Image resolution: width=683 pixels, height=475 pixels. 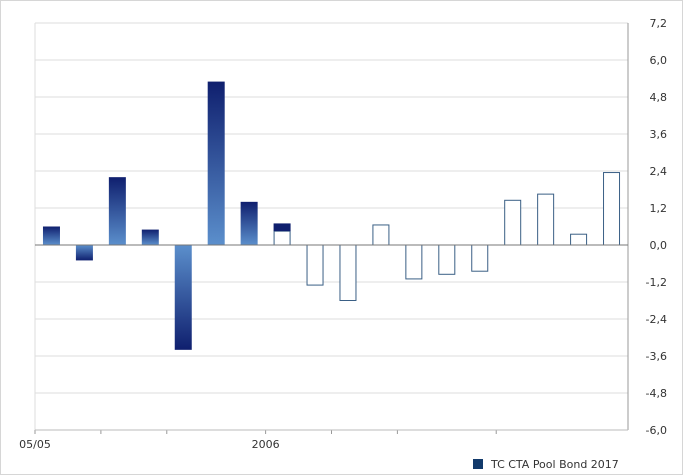 What do you see at coordinates (659, 245) in the screenshot?
I see `y-tick-label: 0,0` at bounding box center [659, 245].